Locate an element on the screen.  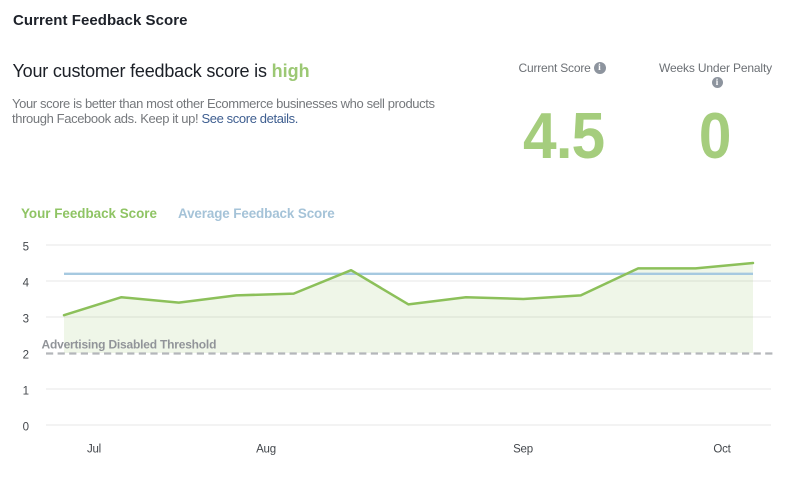
x-tick-label: Sep is located at coordinates (523, 450).